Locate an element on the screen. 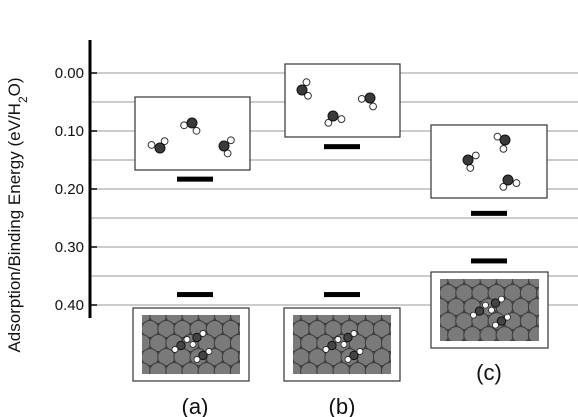 The height and width of the screenshot is (417, 578). y-ticks: 0.00 0.10 0.20 0.30 0.40 is located at coordinates (76, 189).